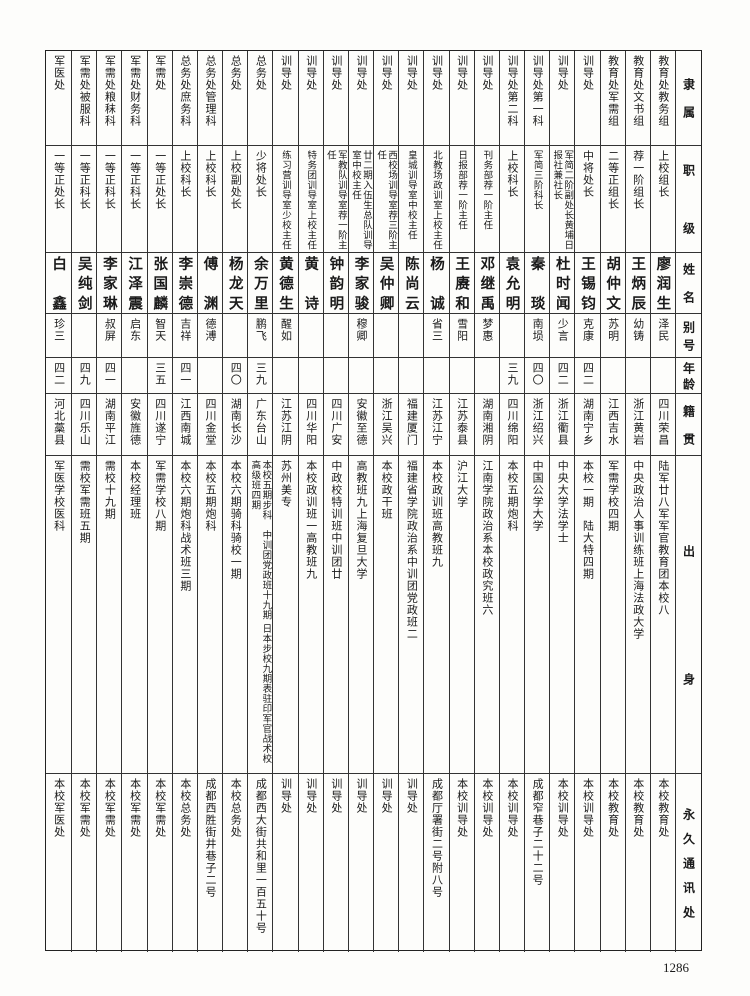  What do you see at coordinates (260, 425) in the screenshot?
I see `origin-cell: 广东台山` at bounding box center [260, 425].